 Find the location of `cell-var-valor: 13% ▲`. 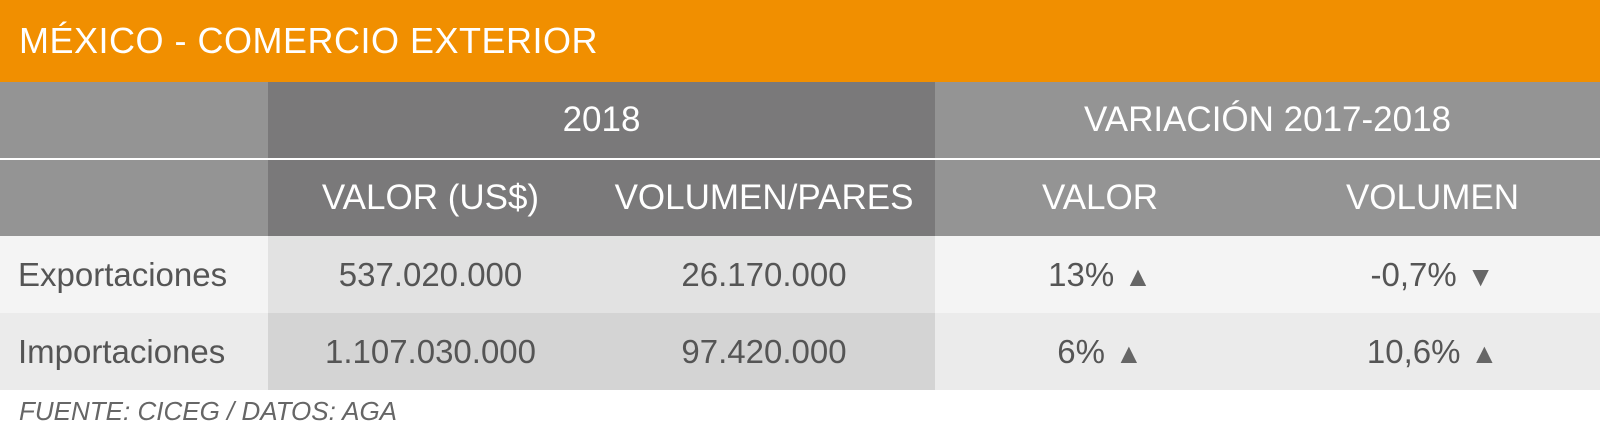

cell-var-valor: 13% ▲ is located at coordinates (1100, 274).